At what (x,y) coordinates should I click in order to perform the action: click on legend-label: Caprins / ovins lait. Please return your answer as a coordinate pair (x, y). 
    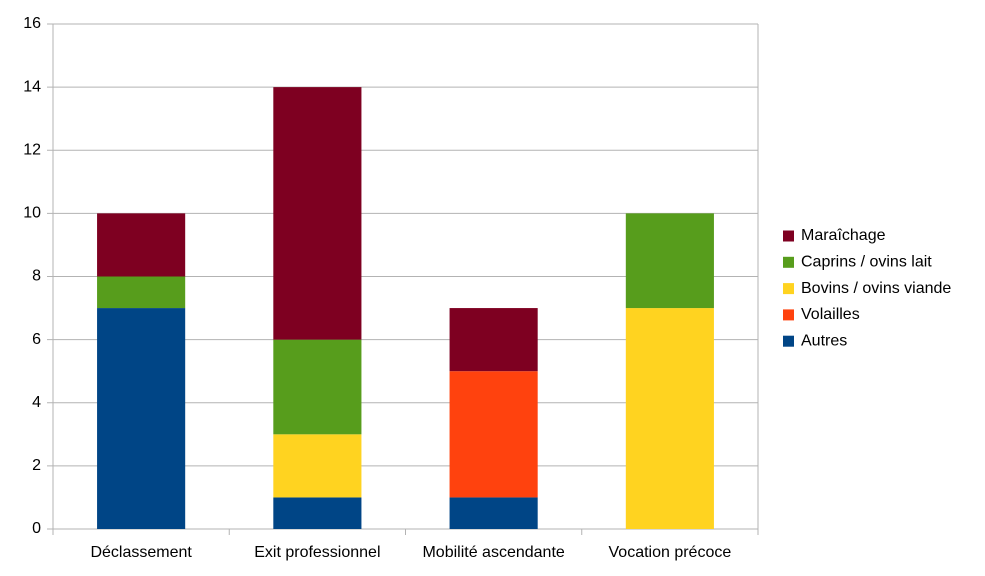
    Looking at the image, I should click on (866, 262).